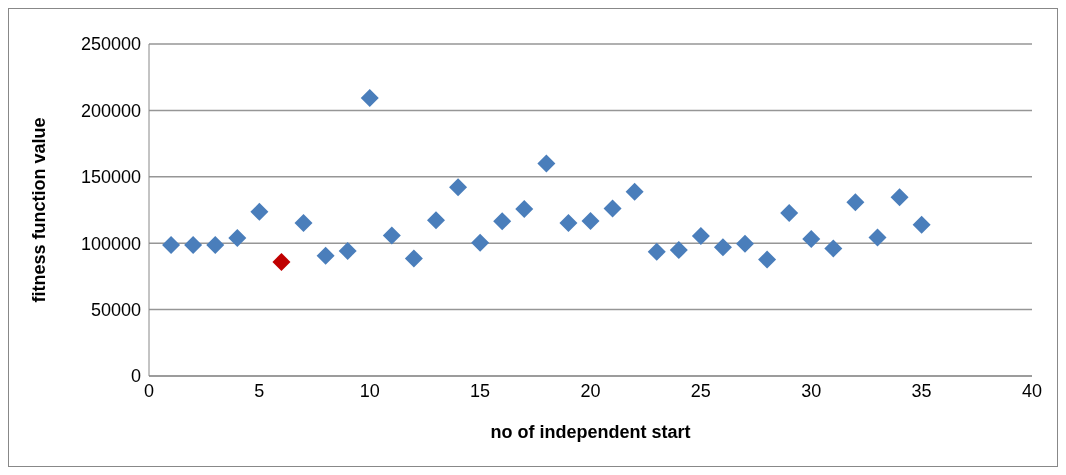 The height and width of the screenshot is (475, 1066). Describe the element at coordinates (149, 390) in the screenshot. I see `x-tick-label: 0` at that location.